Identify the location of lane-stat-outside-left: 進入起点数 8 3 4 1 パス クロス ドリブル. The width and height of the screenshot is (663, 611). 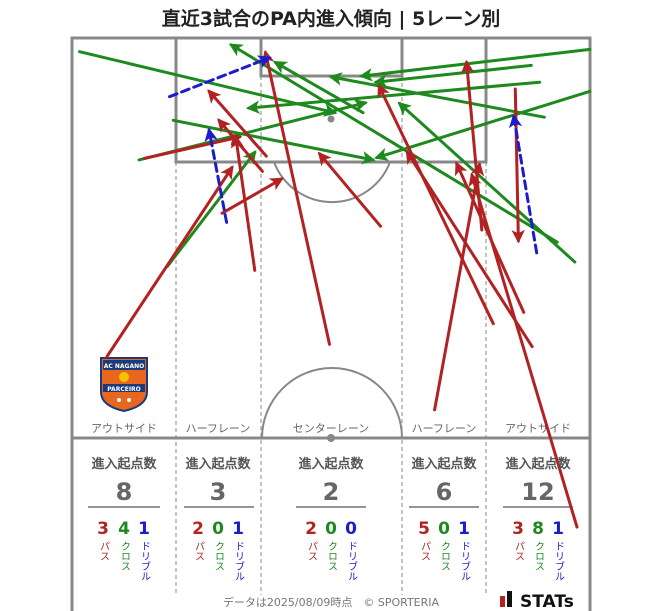
(124, 518).